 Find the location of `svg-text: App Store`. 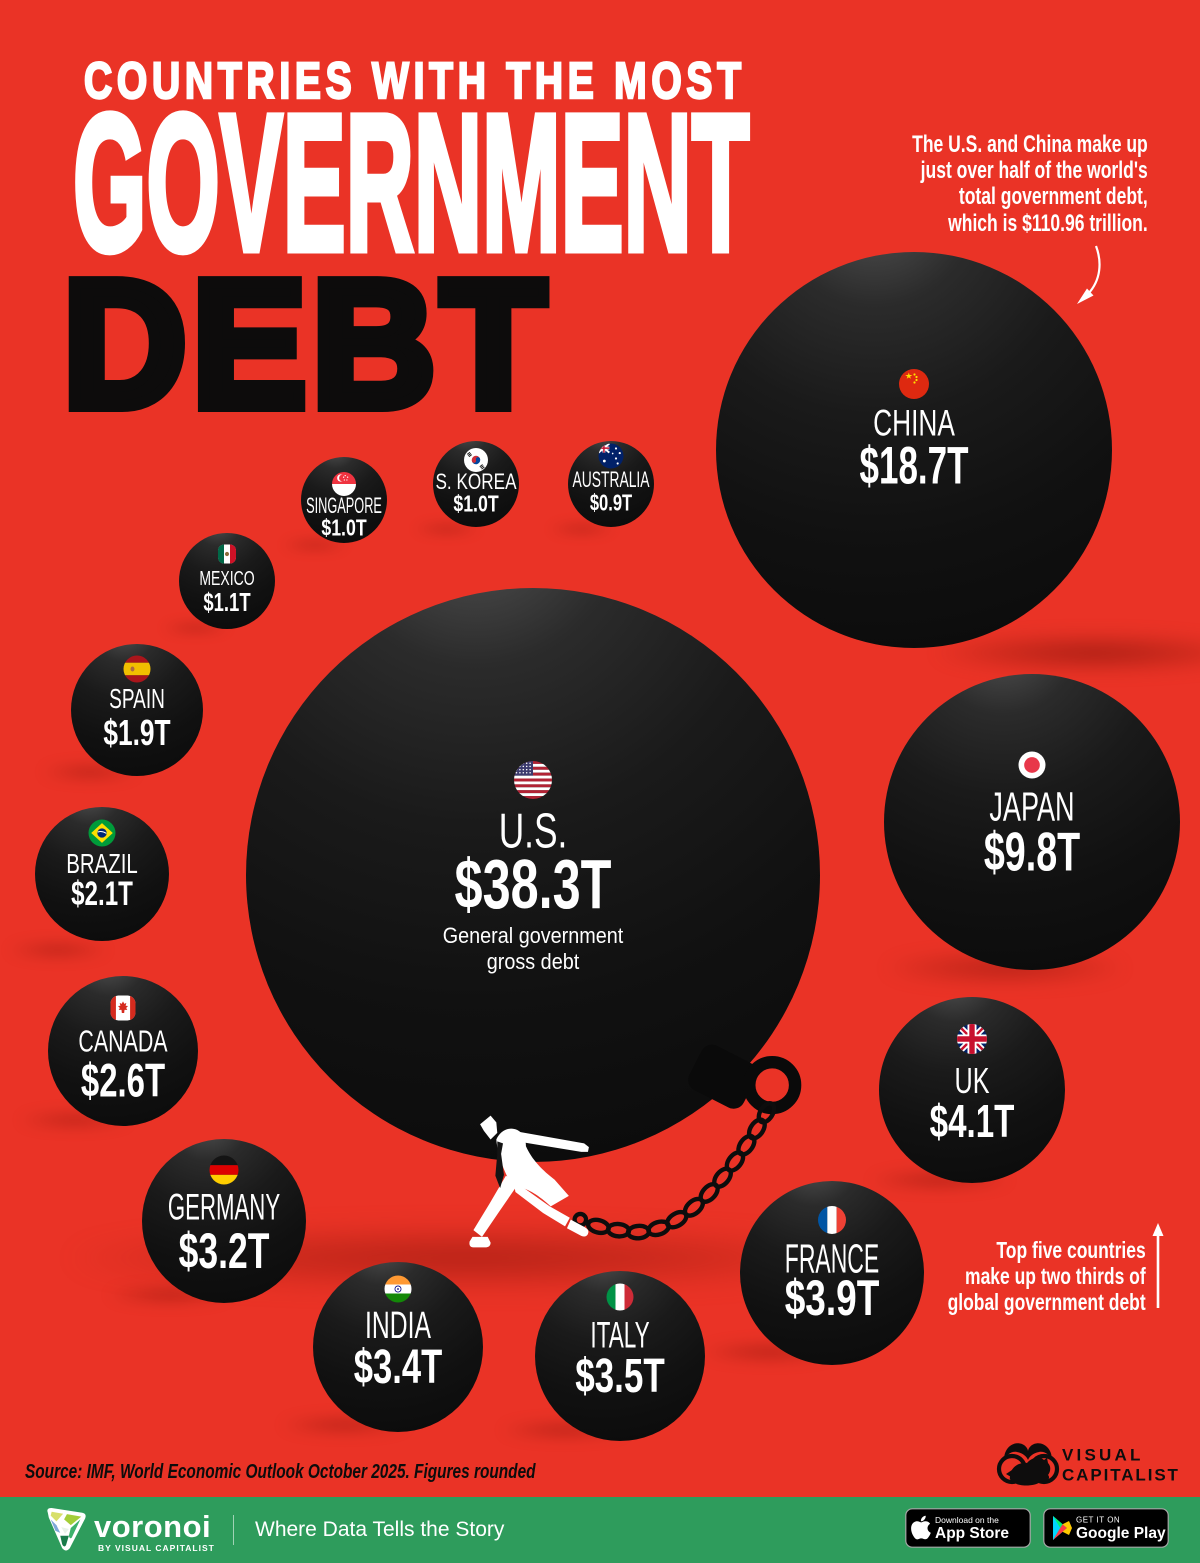

svg-text: App Store is located at coordinates (972, 1533).